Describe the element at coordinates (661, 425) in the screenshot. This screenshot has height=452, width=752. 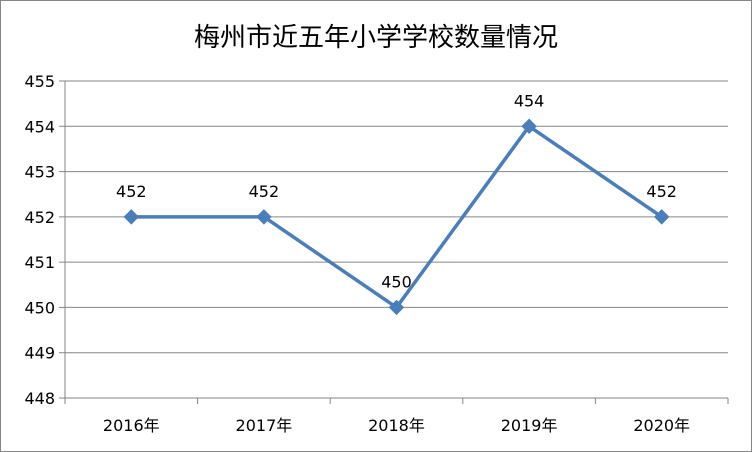
I see `x-tick-label: 2020年` at that location.